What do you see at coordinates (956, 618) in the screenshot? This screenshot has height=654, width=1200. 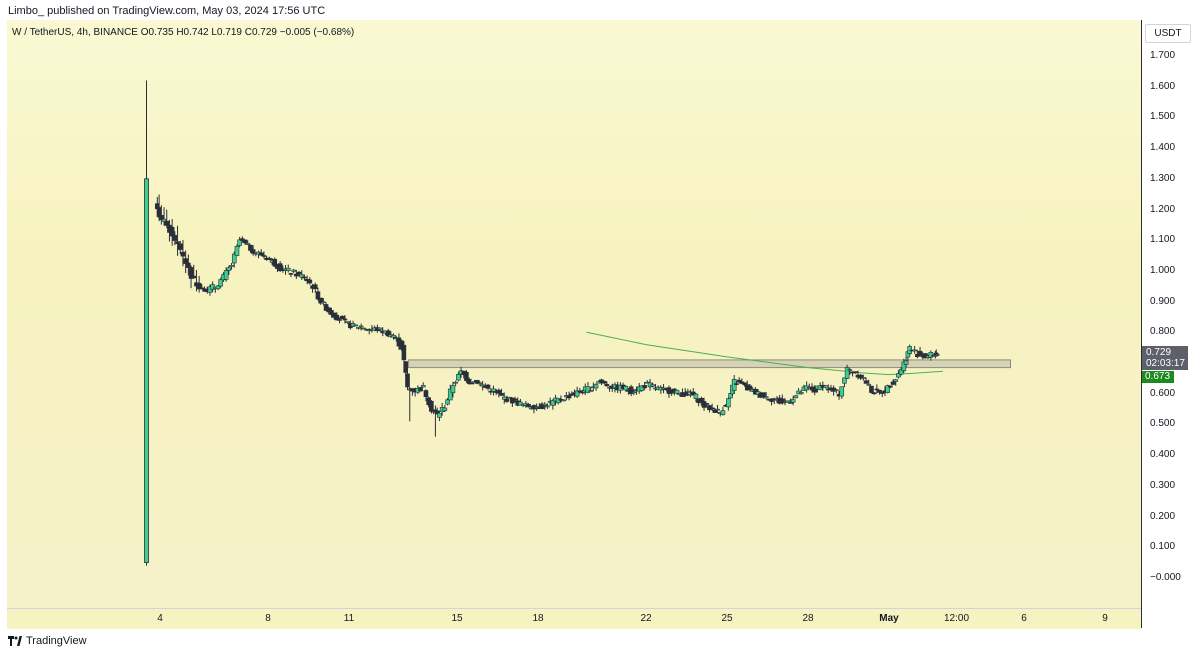 I see `time-tick: 12:00` at bounding box center [956, 618].